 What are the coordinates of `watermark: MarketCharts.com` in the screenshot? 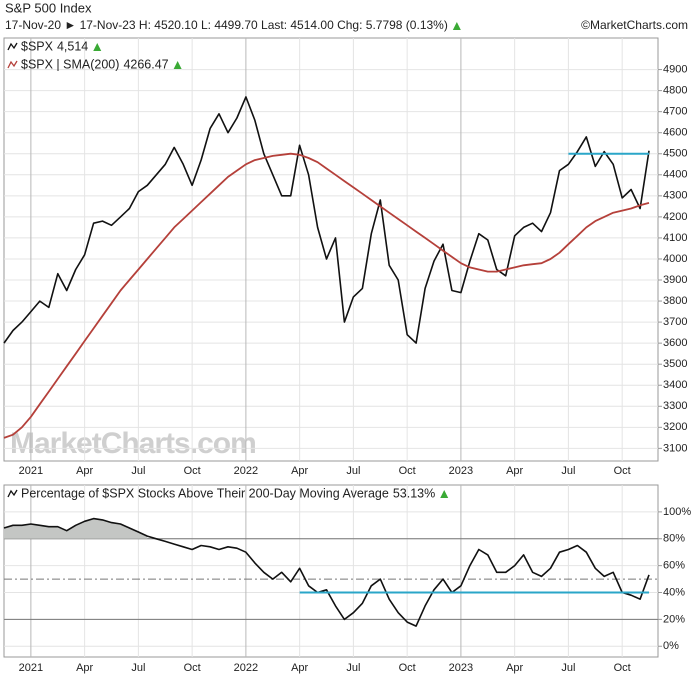 It's located at (133, 443).